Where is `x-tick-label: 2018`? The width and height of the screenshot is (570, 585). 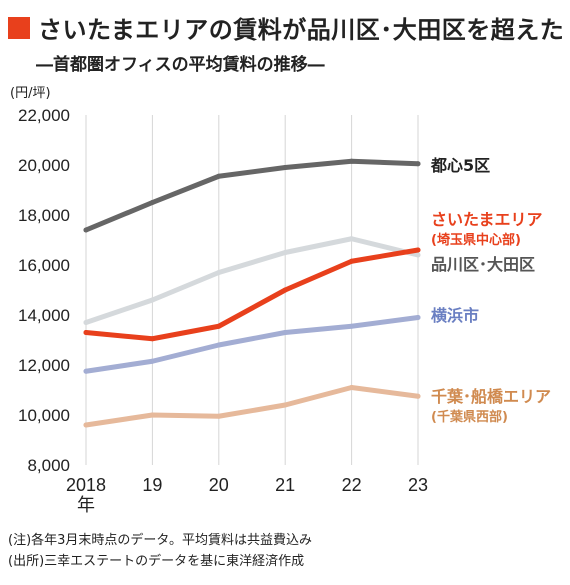 x-tick-label: 2018 is located at coordinates (86, 485).